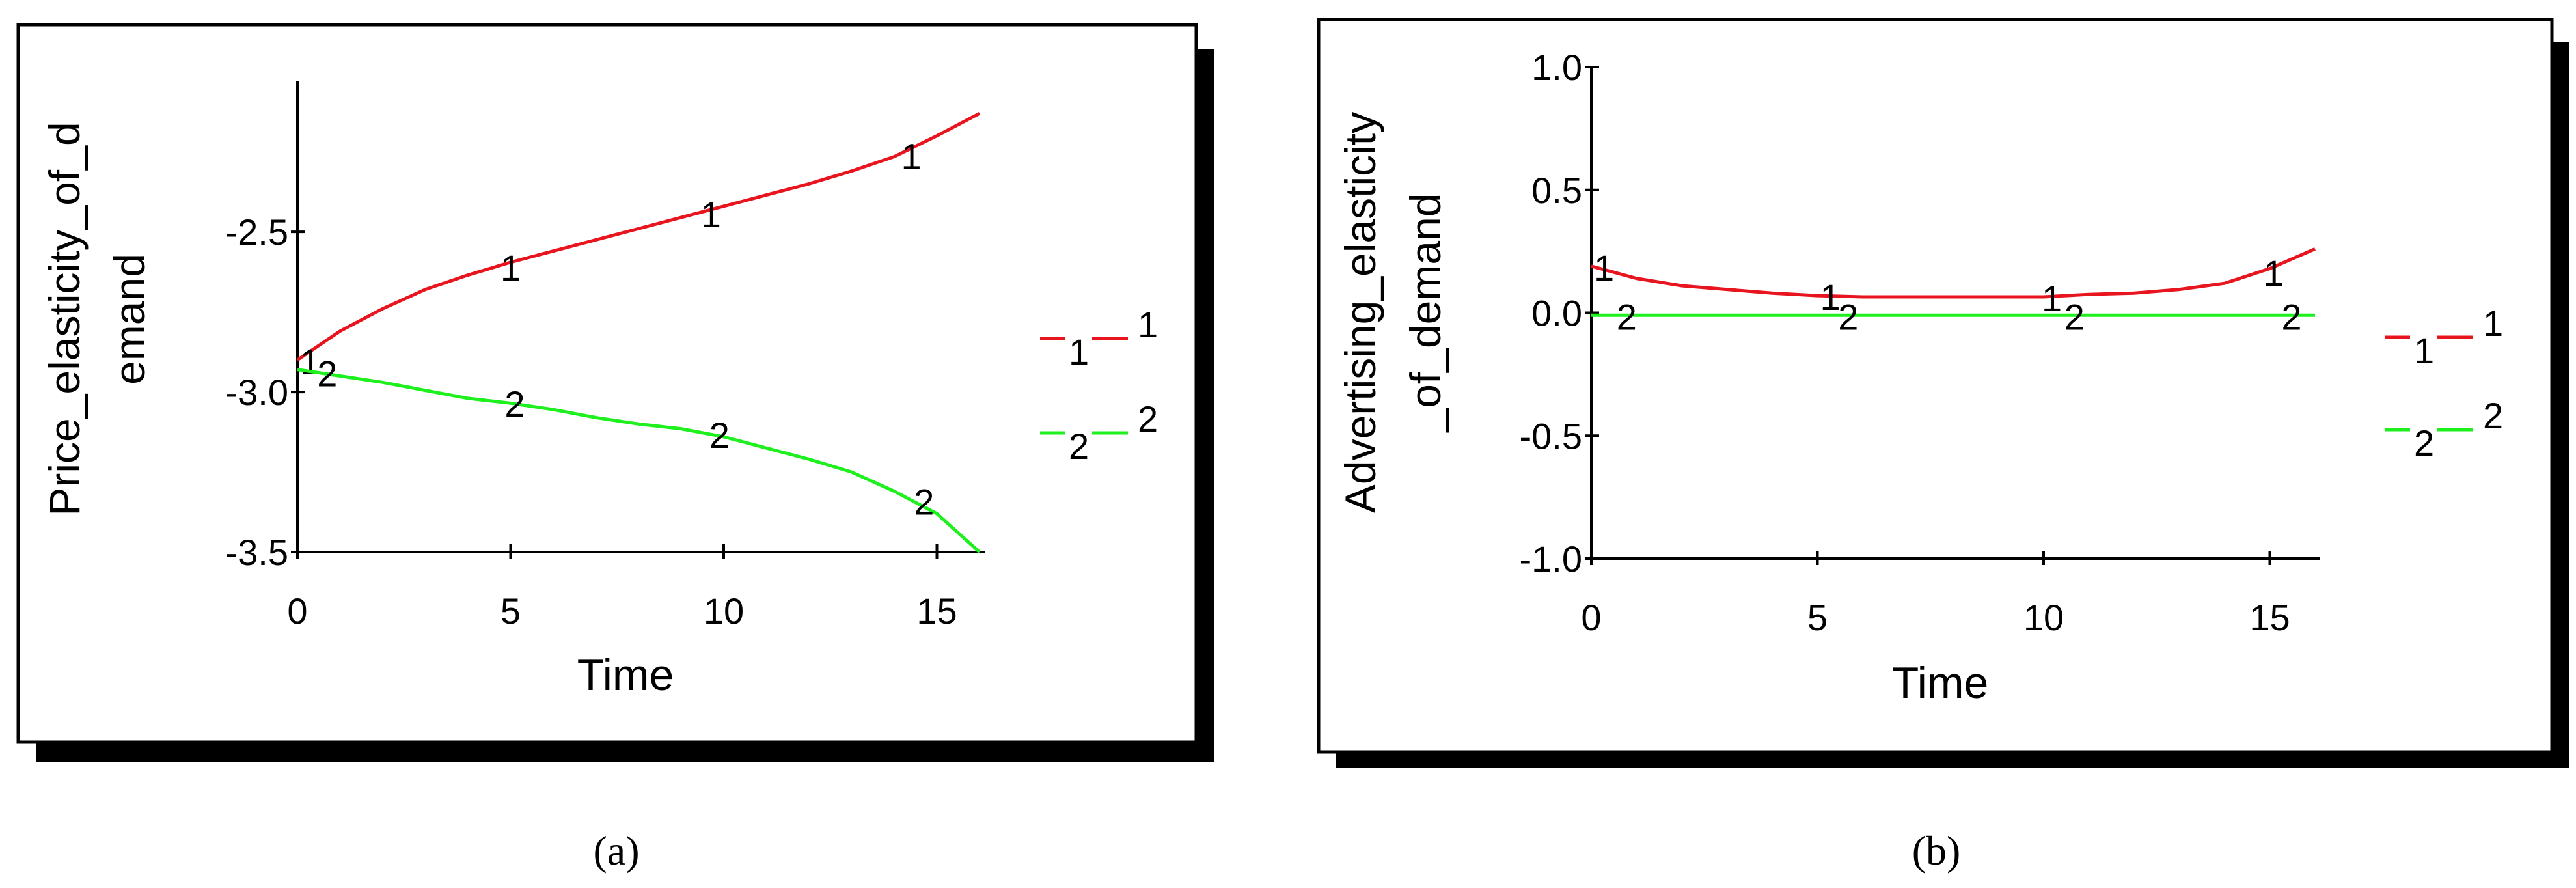 The height and width of the screenshot is (888, 2576). What do you see at coordinates (129, 319) in the screenshot?
I see `y-axis-label-line: emand` at bounding box center [129, 319].